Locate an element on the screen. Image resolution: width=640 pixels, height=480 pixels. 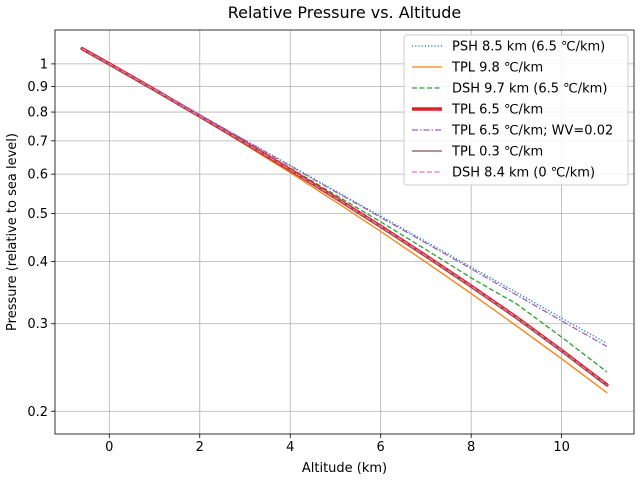
chart-title: Relative Pressure vs. Altitude is located at coordinates (345, 12).